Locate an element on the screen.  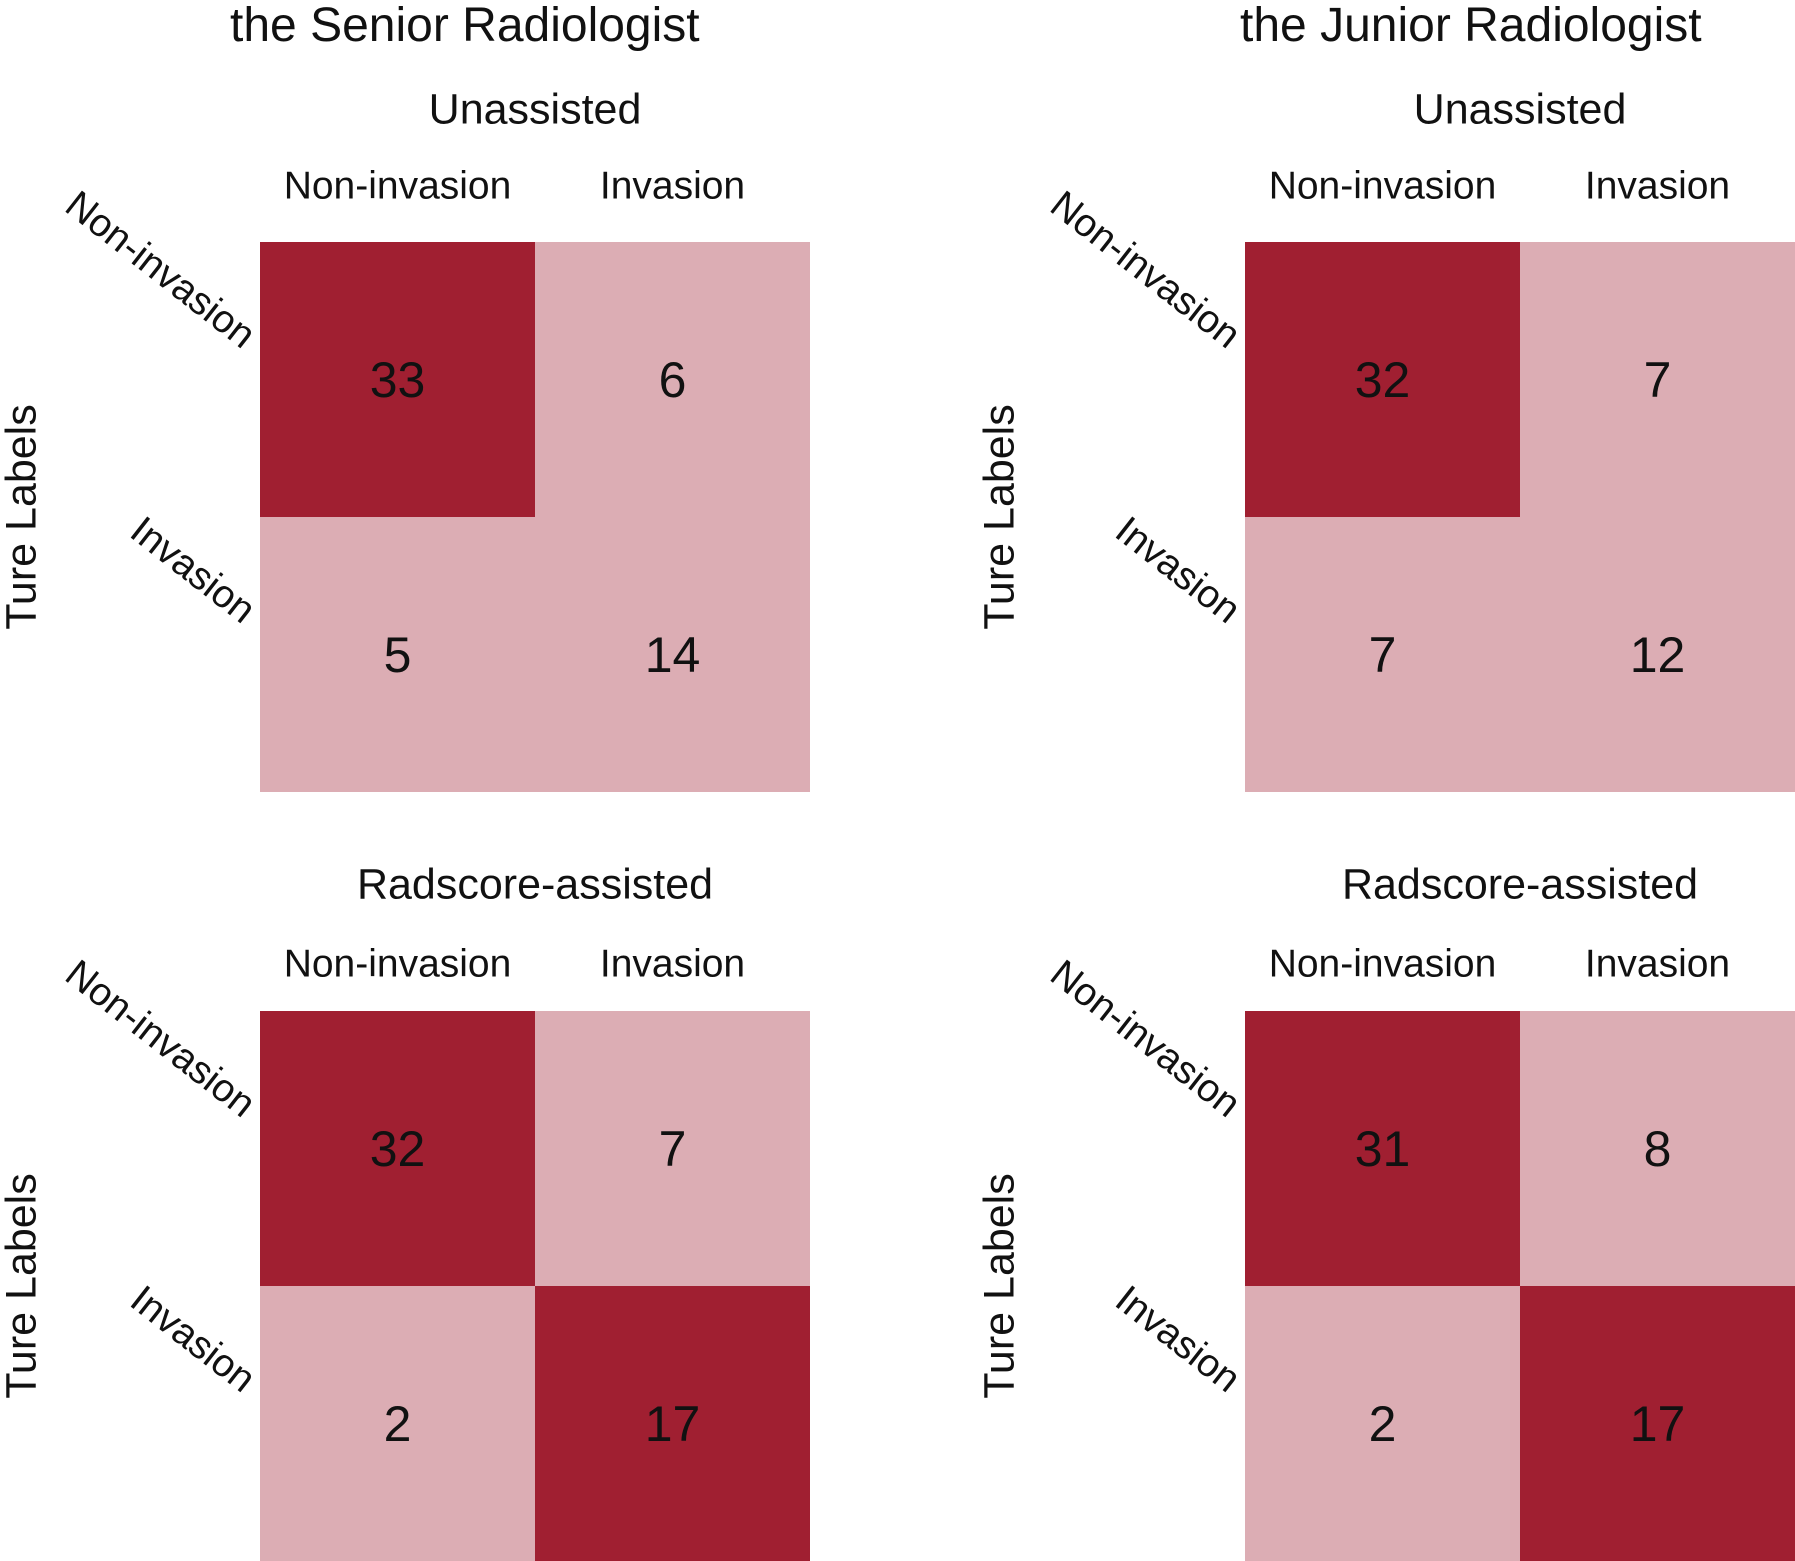
cell-value-label: 8 is located at coordinates (1657, 1148).